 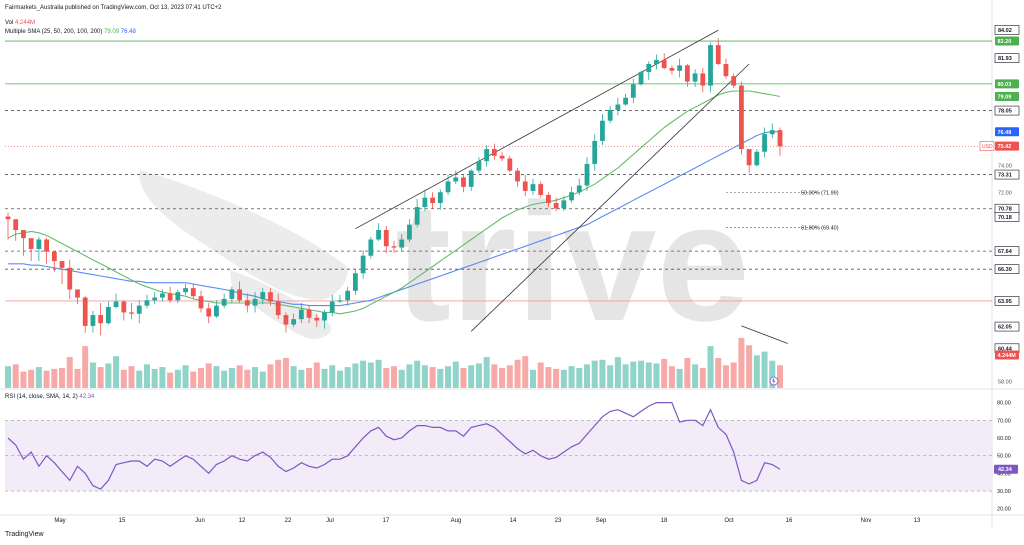 I want to click on rsi-axis-label: 40.00, so click(x=1004, y=474).